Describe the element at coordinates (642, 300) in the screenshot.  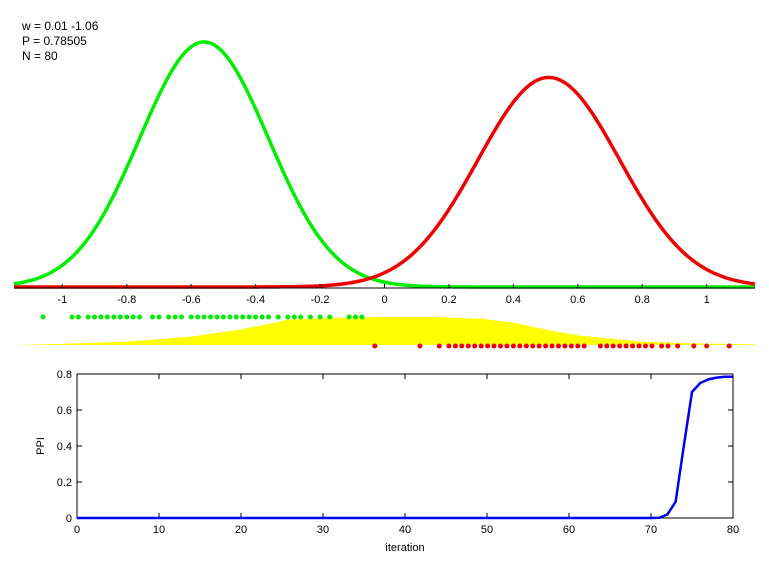
I see `top-x-tick-label: 0.8` at that location.